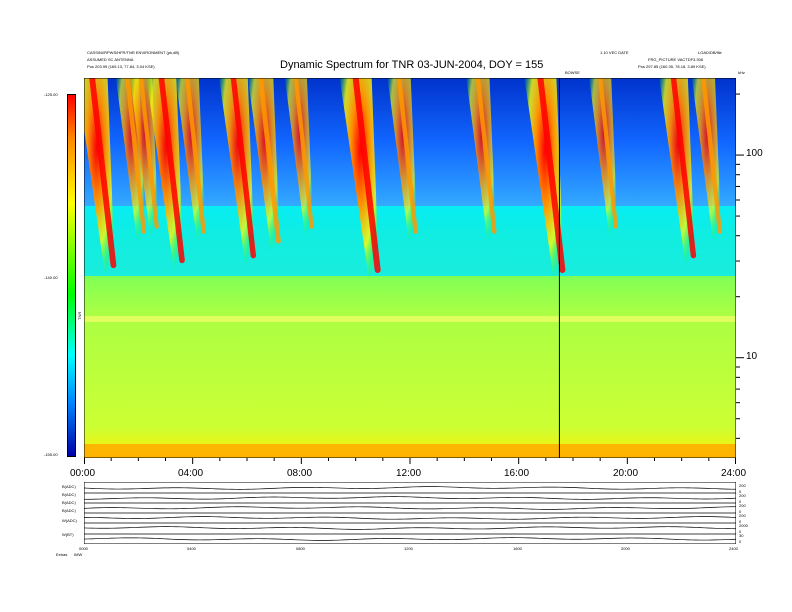 The width and height of the screenshot is (792, 612). I want to click on x-axis, so click(410, 461).